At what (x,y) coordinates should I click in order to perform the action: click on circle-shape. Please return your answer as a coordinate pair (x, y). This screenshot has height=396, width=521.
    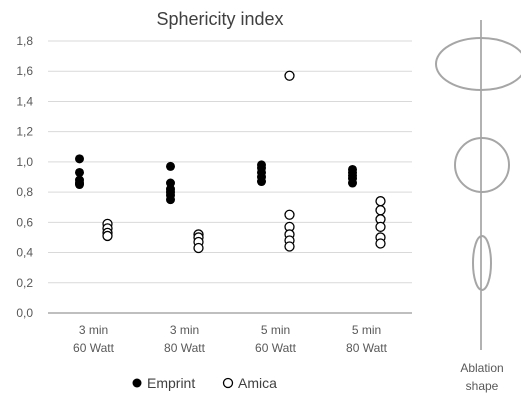
    Looking at the image, I should click on (482, 165).